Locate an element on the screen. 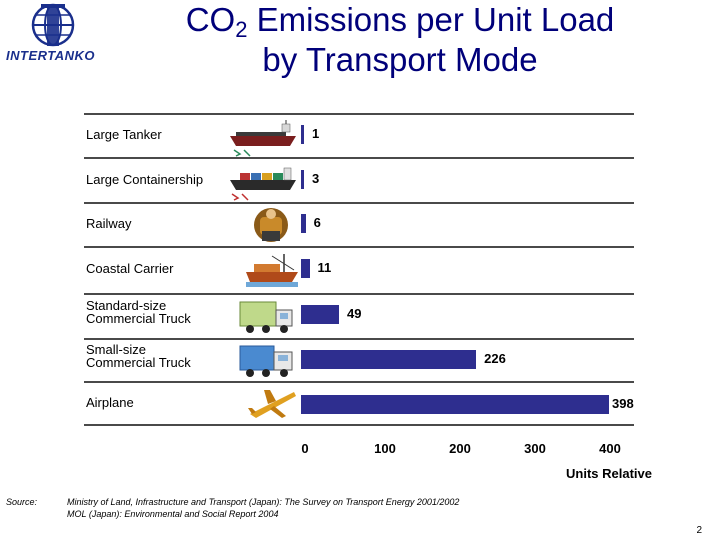 The height and width of the screenshot is (540, 720). category-label: Standard-size Commercial Truck is located at coordinates (138, 312).